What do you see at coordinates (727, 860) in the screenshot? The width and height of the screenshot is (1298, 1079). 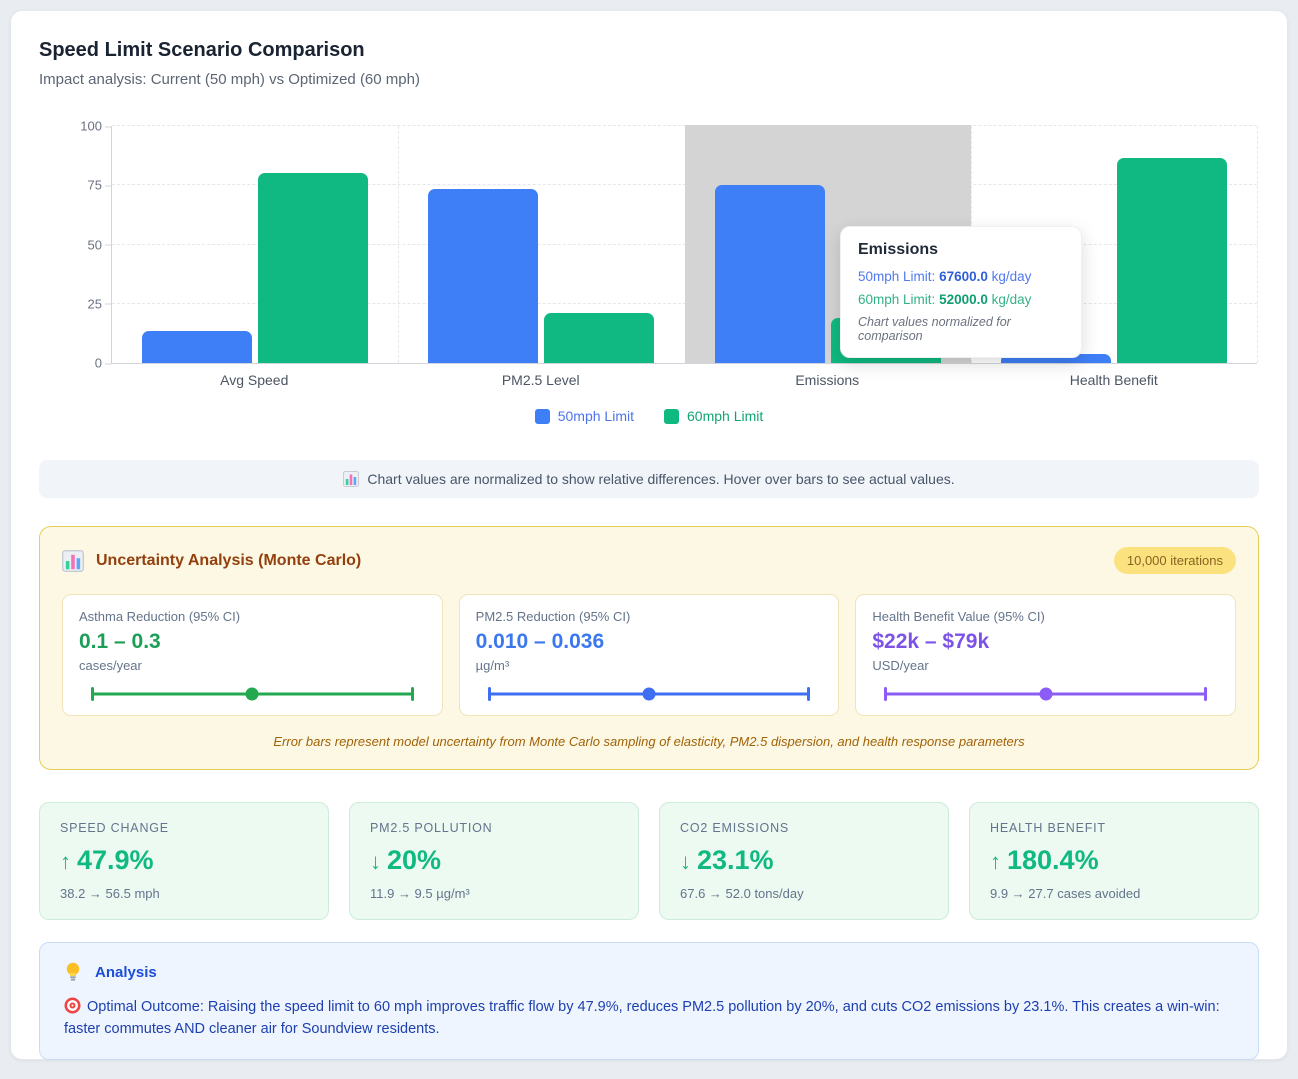 I see `stat-value: ↓ 23.1%` at bounding box center [727, 860].